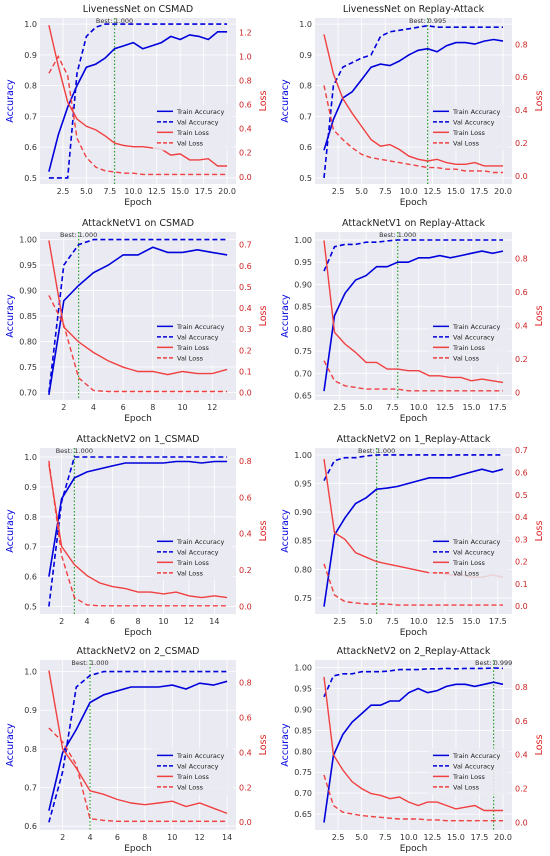 The image size is (550, 856). What do you see at coordinates (87, 621) in the screenshot?
I see `x-tick-label: 4` at bounding box center [87, 621].